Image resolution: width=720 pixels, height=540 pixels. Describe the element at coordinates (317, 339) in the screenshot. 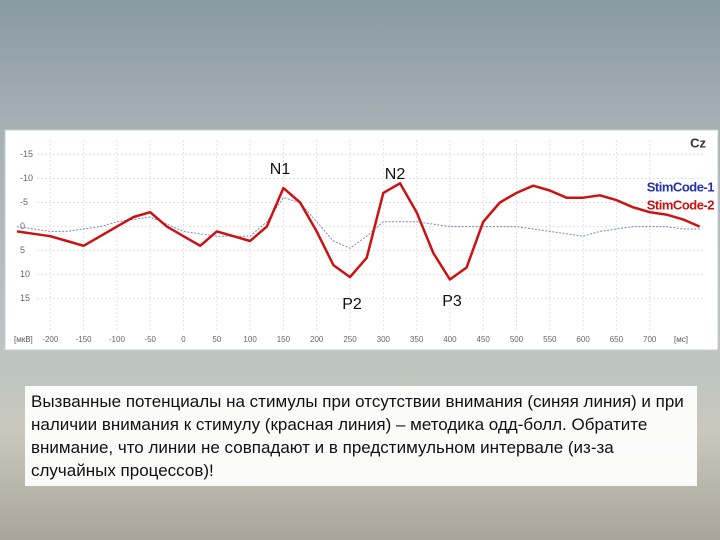

I see `x-tick-label: 200` at that location.